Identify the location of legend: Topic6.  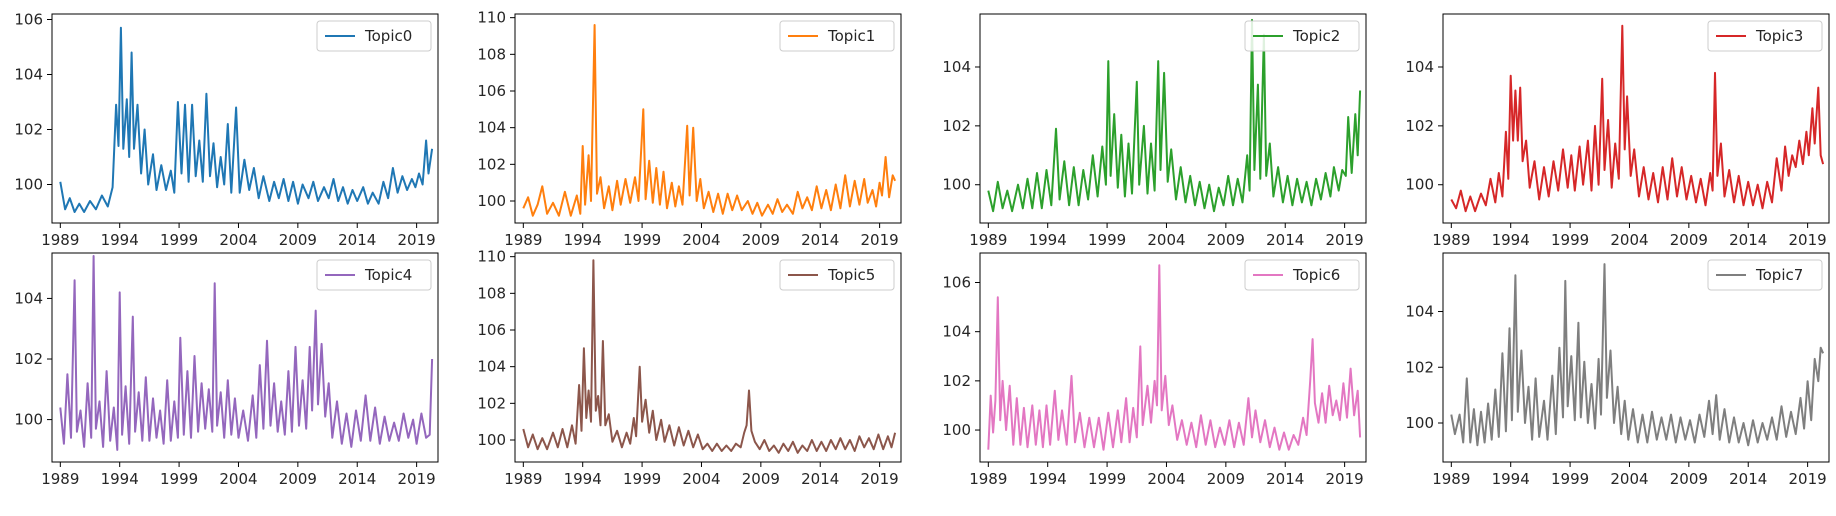
(1302, 275).